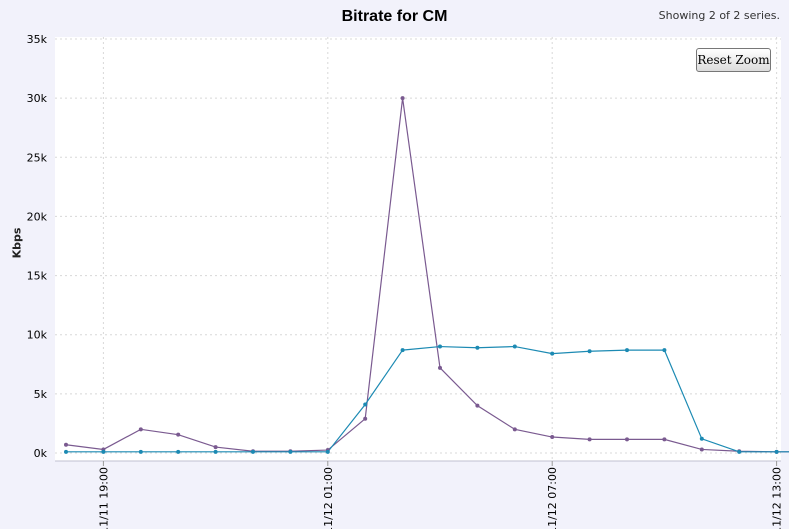  I want to click on y-tick-label: 15k, so click(37, 276).